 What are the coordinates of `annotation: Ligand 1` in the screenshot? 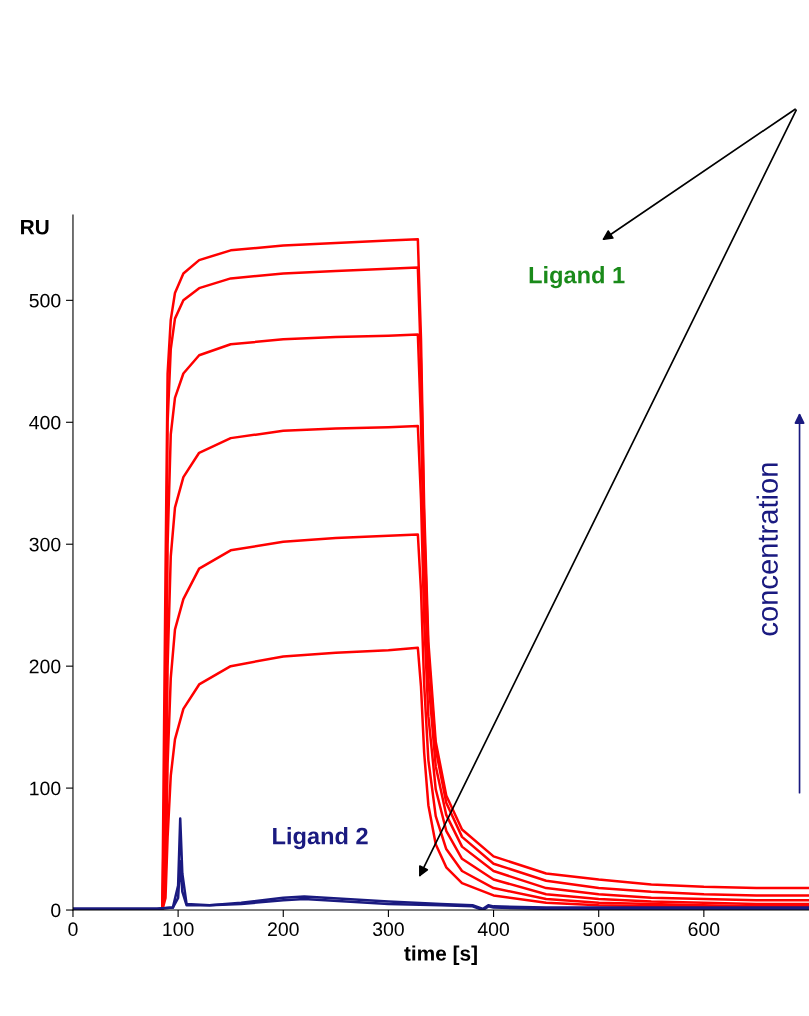 It's located at (577, 277).